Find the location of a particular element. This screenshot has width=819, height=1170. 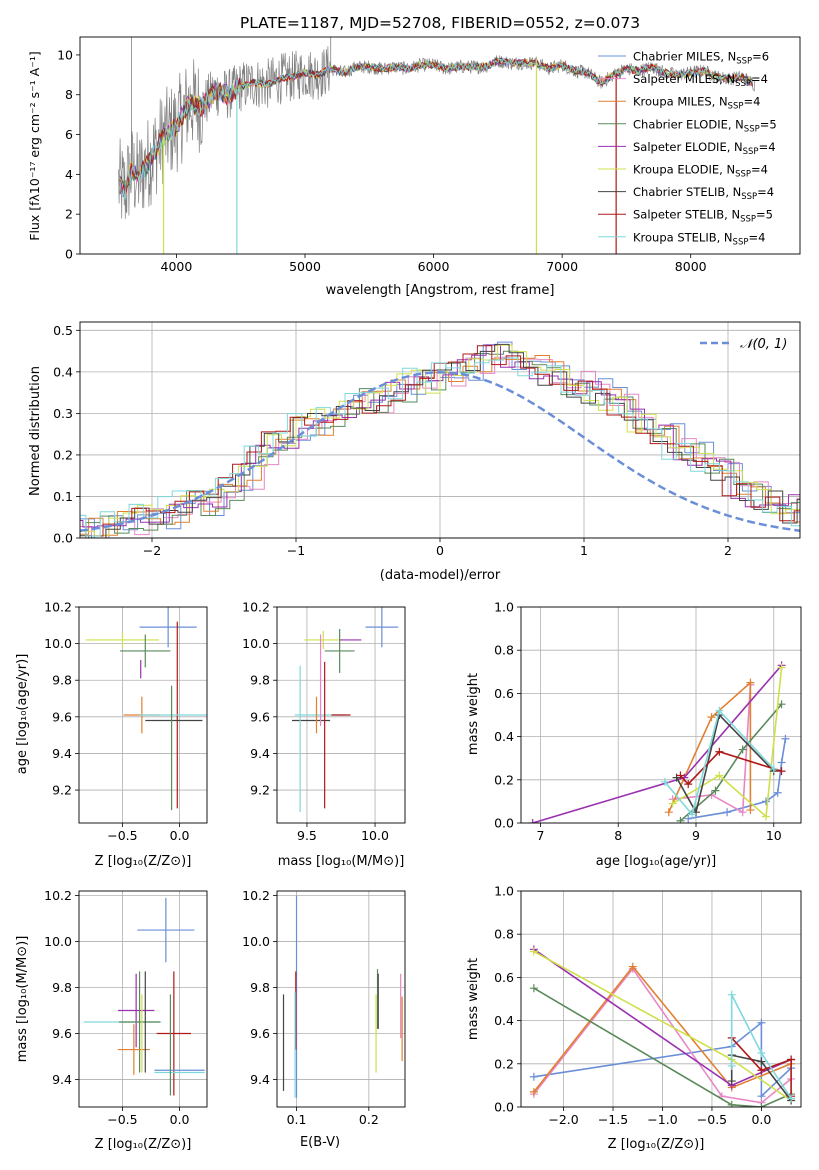

age-vs-metallicity-xlabel: Z [log₁₀(Z/Z⊙)] is located at coordinates (143, 861).